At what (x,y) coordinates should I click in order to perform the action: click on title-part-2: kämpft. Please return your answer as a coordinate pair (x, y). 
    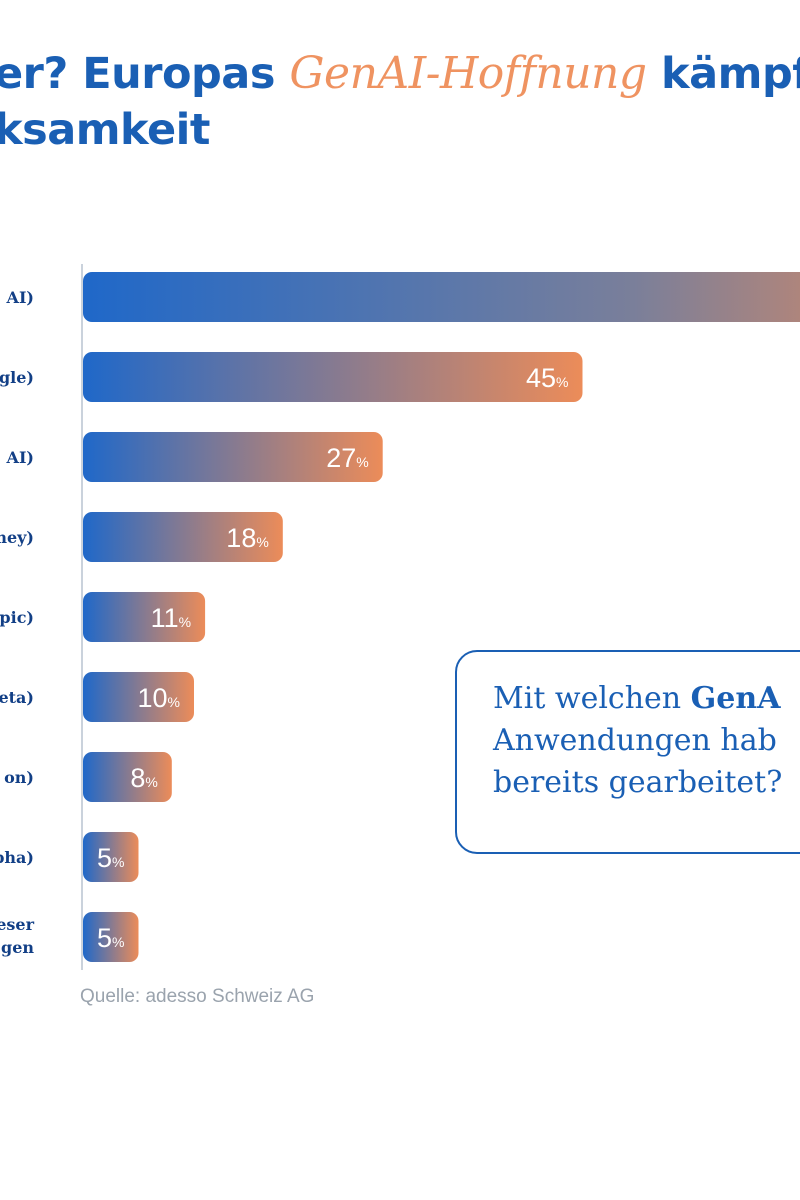
    Looking at the image, I should click on (730, 74).